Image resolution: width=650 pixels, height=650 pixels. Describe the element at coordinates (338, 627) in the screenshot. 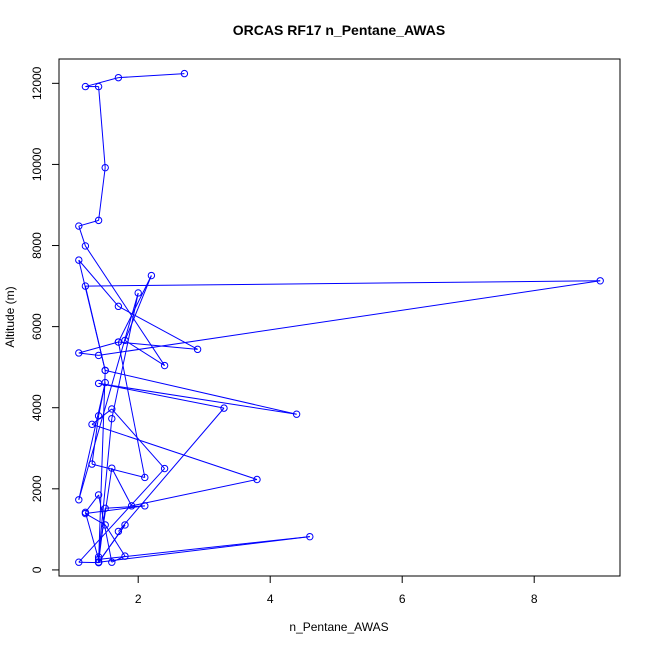

I see `x-axis-label: n_Pentane_AWAS` at that location.